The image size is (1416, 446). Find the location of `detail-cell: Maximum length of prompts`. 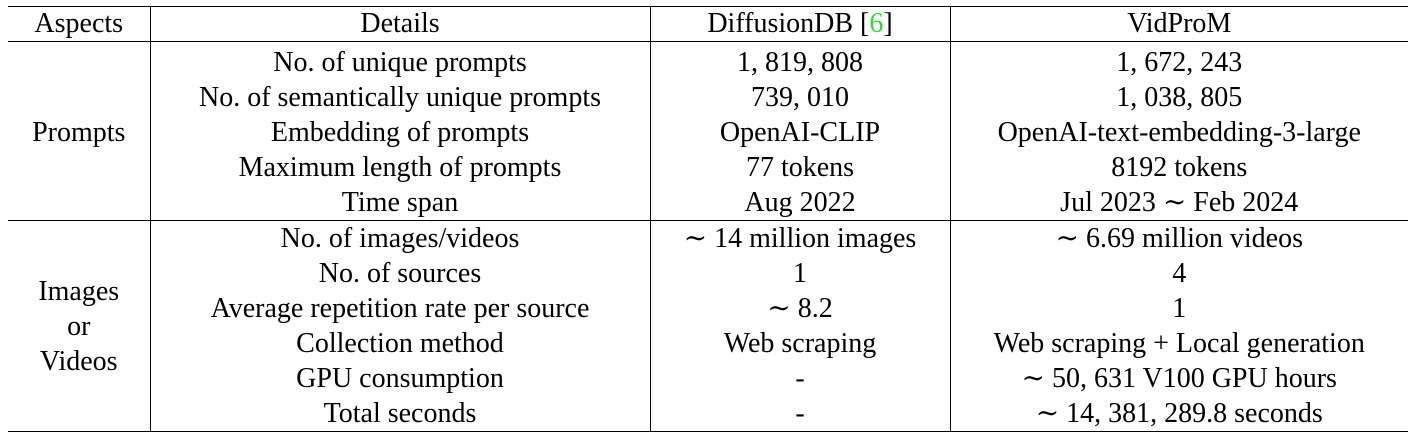

detail-cell: Maximum length of prompts is located at coordinates (400, 167).